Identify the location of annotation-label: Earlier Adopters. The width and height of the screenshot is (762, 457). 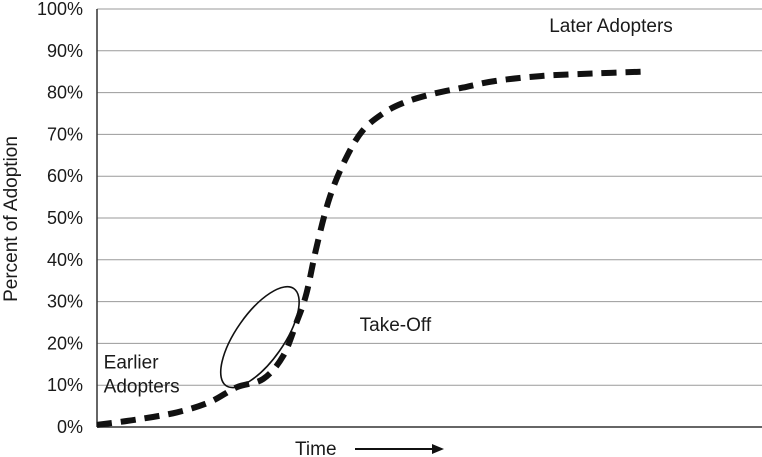
(142, 374).